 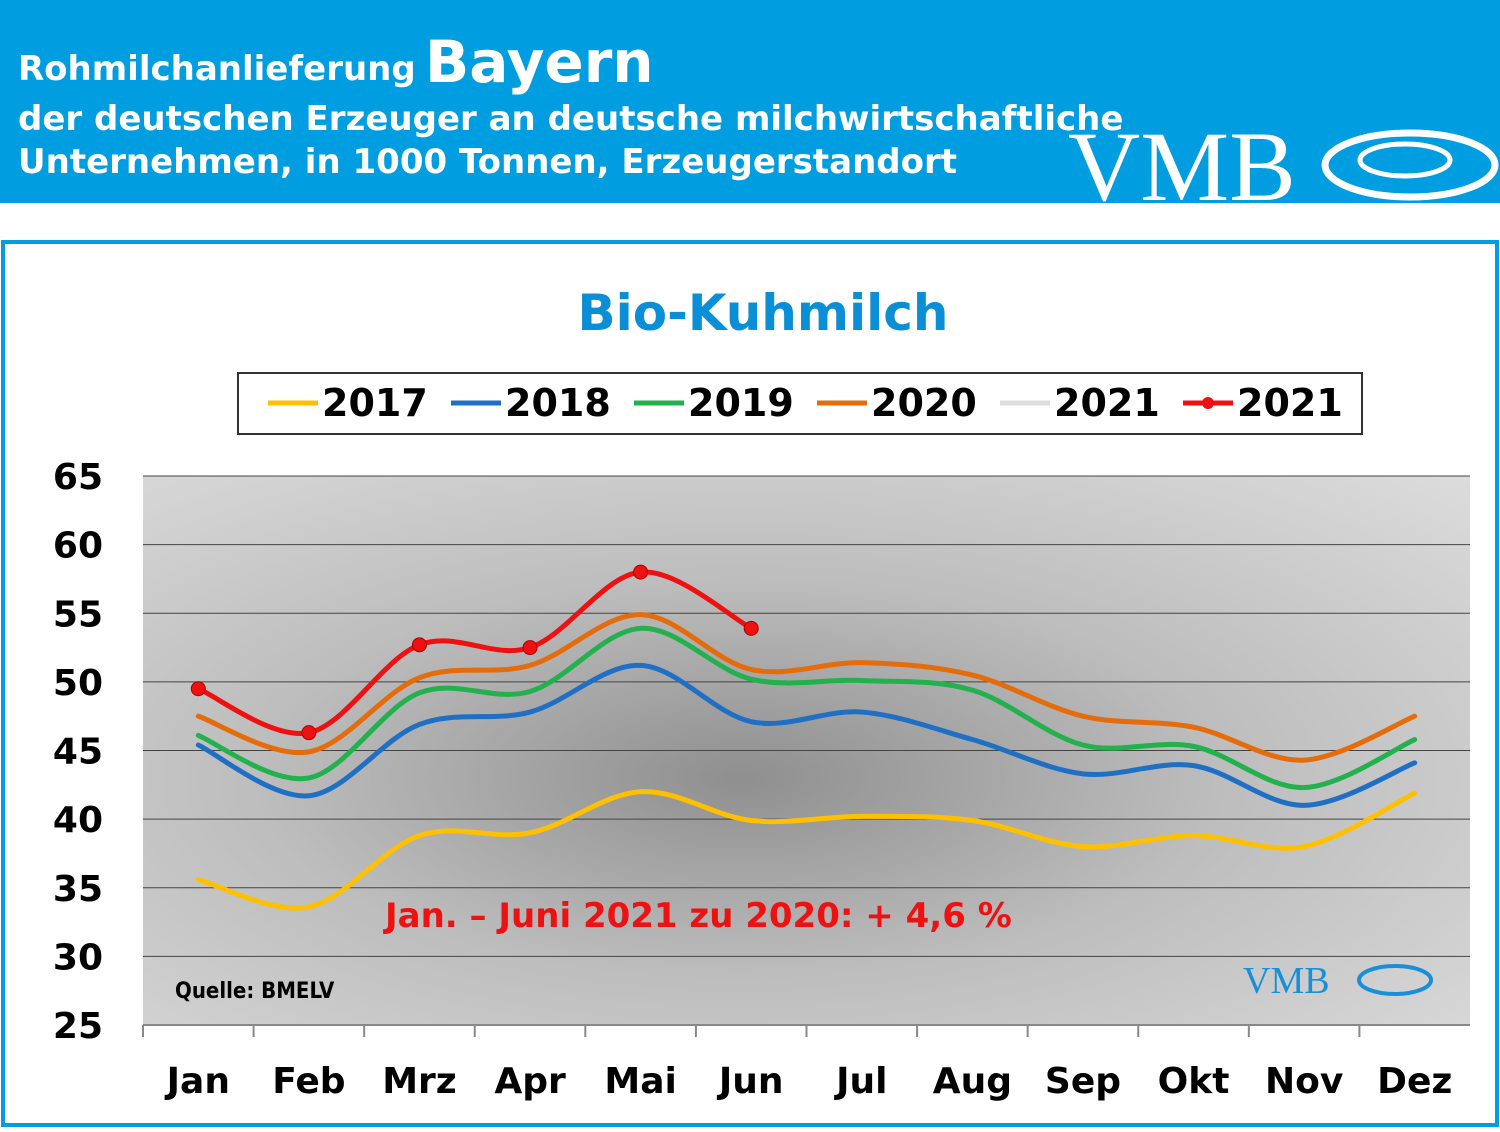 I want to click on header-region: Bayern, so click(x=539, y=62).